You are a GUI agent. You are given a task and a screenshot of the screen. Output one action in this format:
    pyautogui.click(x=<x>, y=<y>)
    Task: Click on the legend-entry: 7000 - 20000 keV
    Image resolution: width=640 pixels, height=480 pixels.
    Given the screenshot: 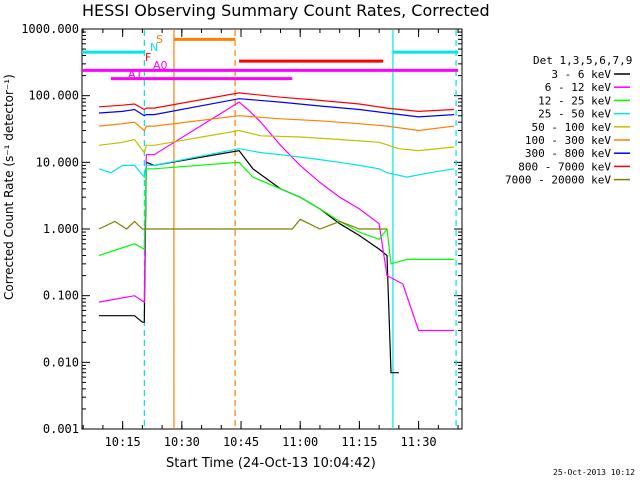 What is the action you would take?
    pyautogui.click(x=558, y=180)
    